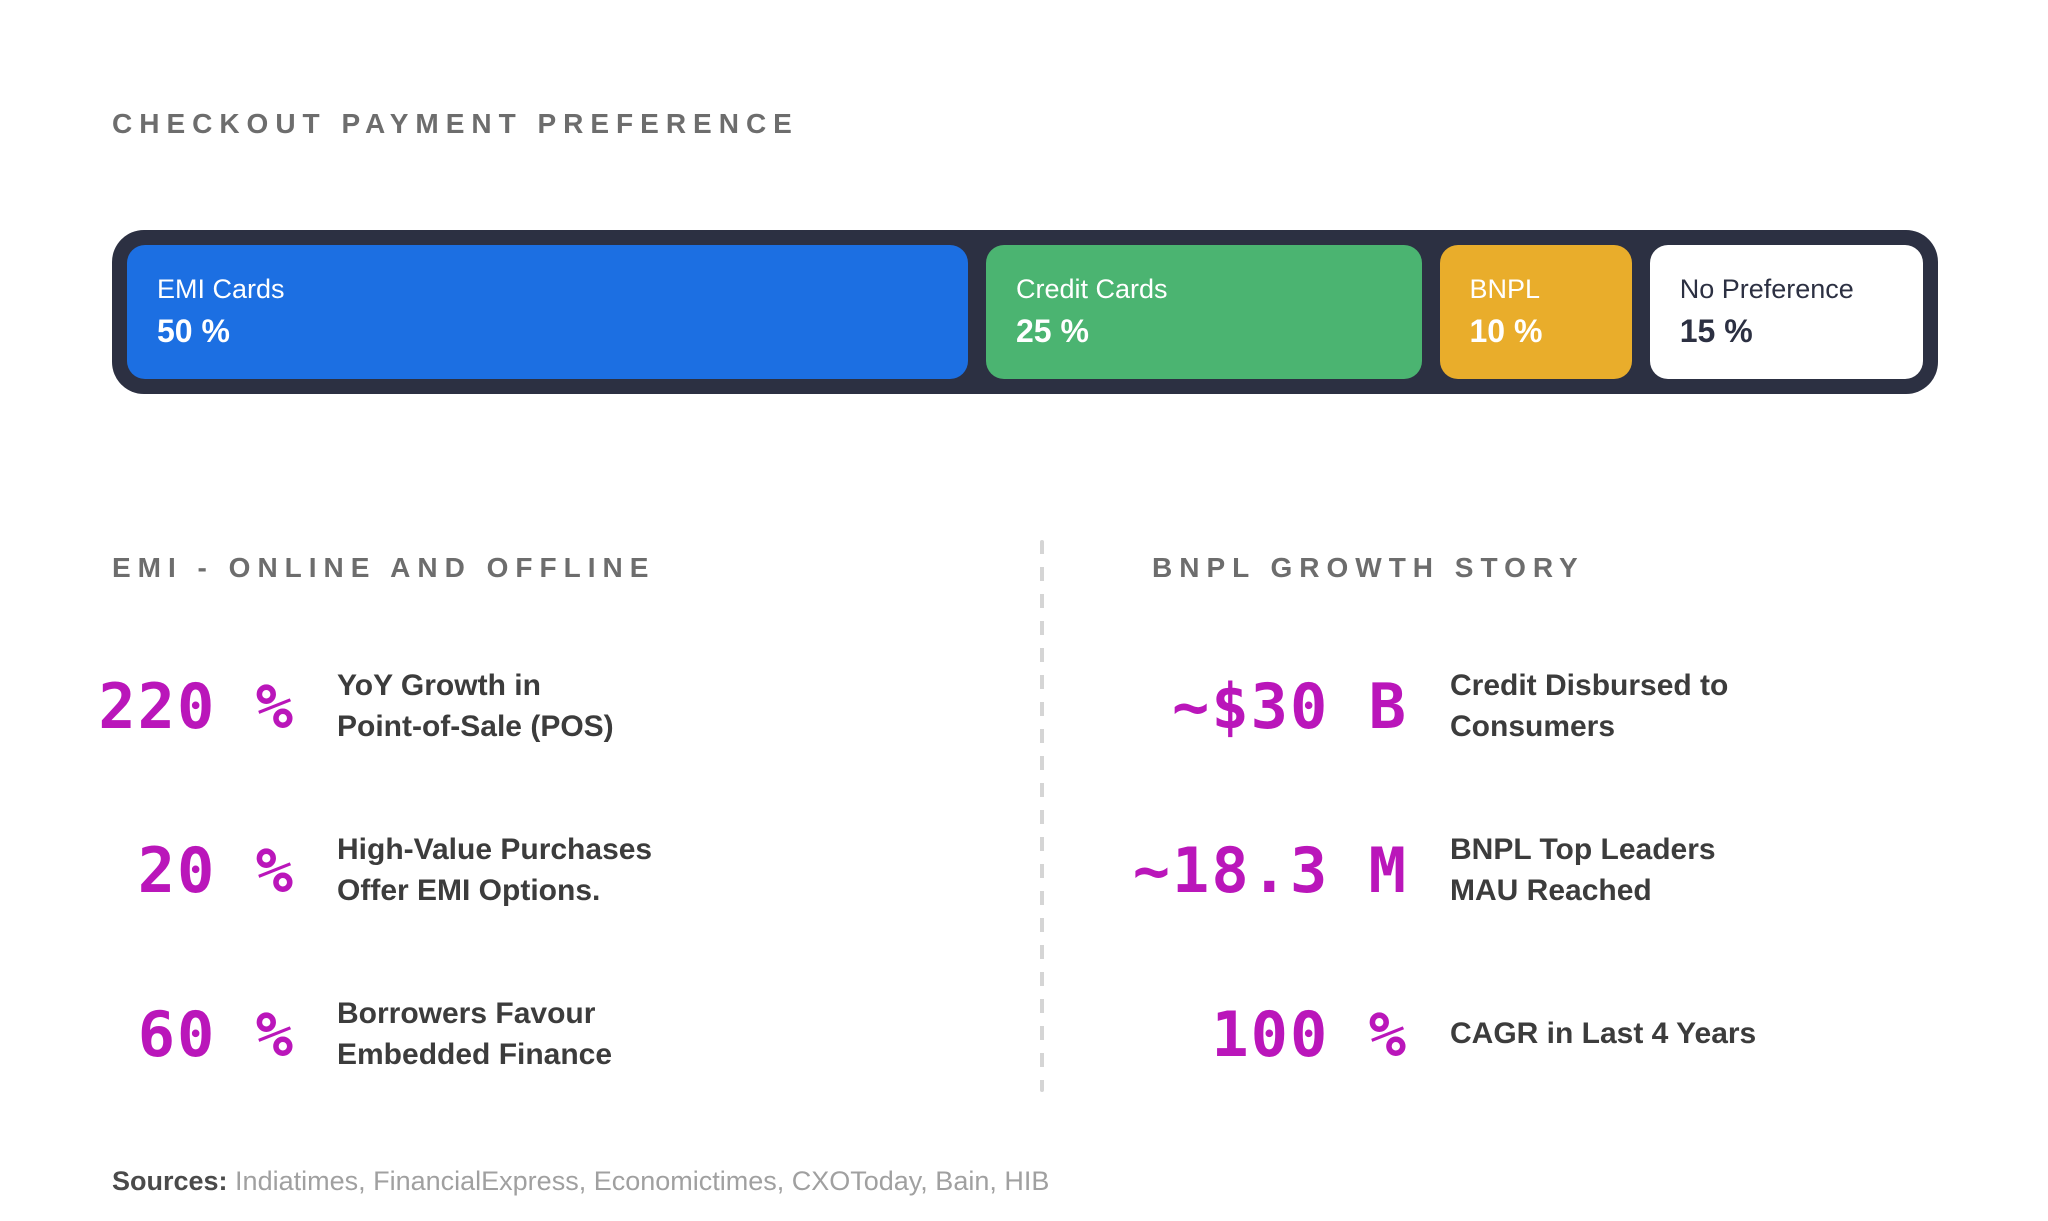  What do you see at coordinates (196, 706) in the screenshot?
I see `stat-value: 220 %` at bounding box center [196, 706].